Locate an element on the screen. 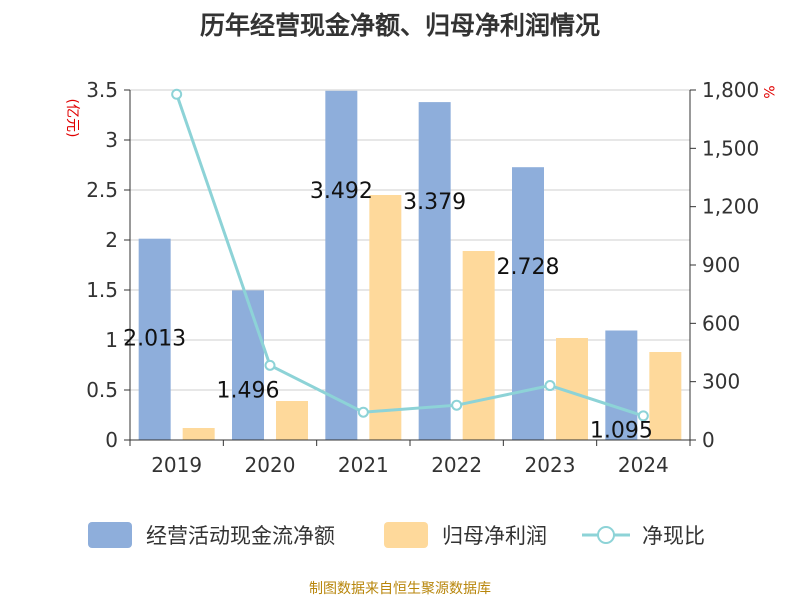  x-tick-label: 2021 is located at coordinates (363, 465).